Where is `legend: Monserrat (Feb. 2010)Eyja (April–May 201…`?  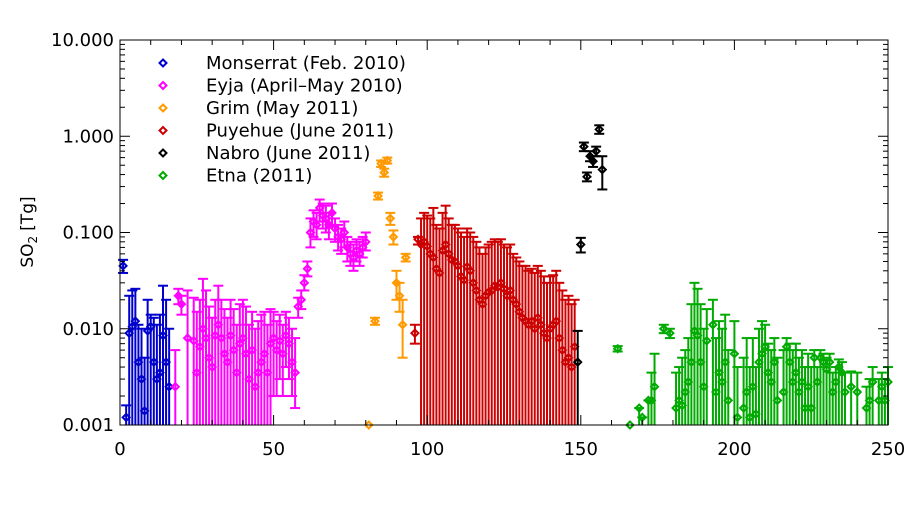 legend: Monserrat (Feb. 2010)Eyja (April–May 201… is located at coordinates (282, 120).